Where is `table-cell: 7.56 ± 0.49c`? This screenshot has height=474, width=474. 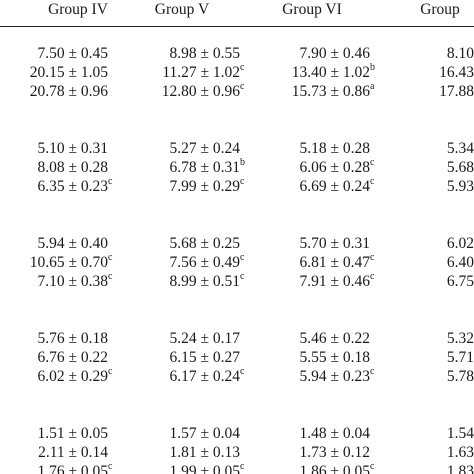
table-cell: 7.56 ± 0.49c is located at coordinates (207, 261).